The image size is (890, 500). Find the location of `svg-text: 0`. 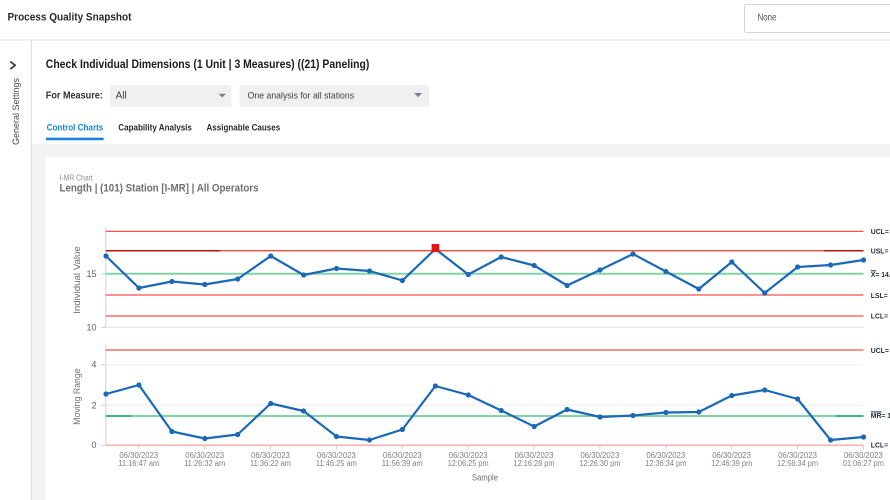

svg-text: 0 is located at coordinates (93, 445).